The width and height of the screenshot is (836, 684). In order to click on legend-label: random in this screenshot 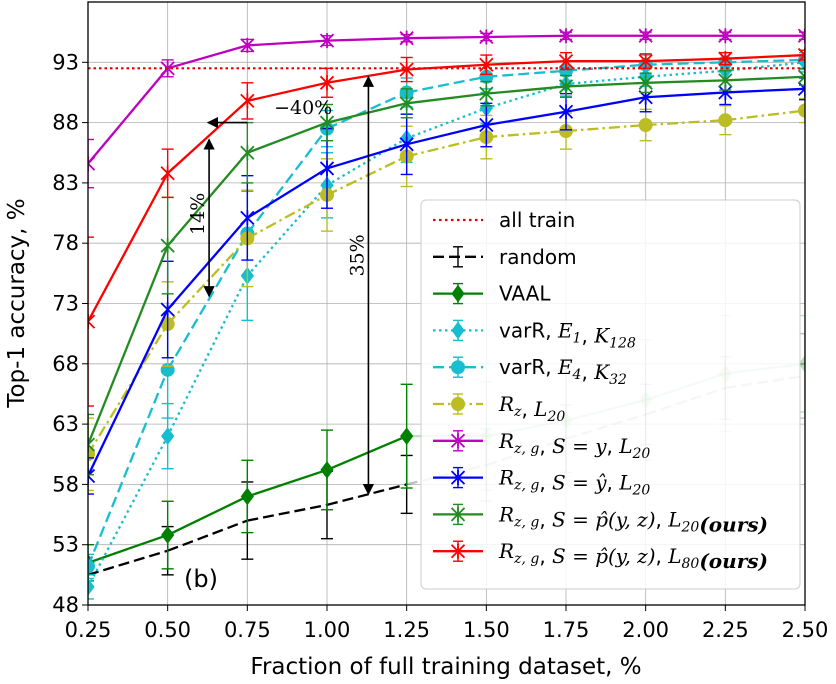, I will do `click(538, 257)`.